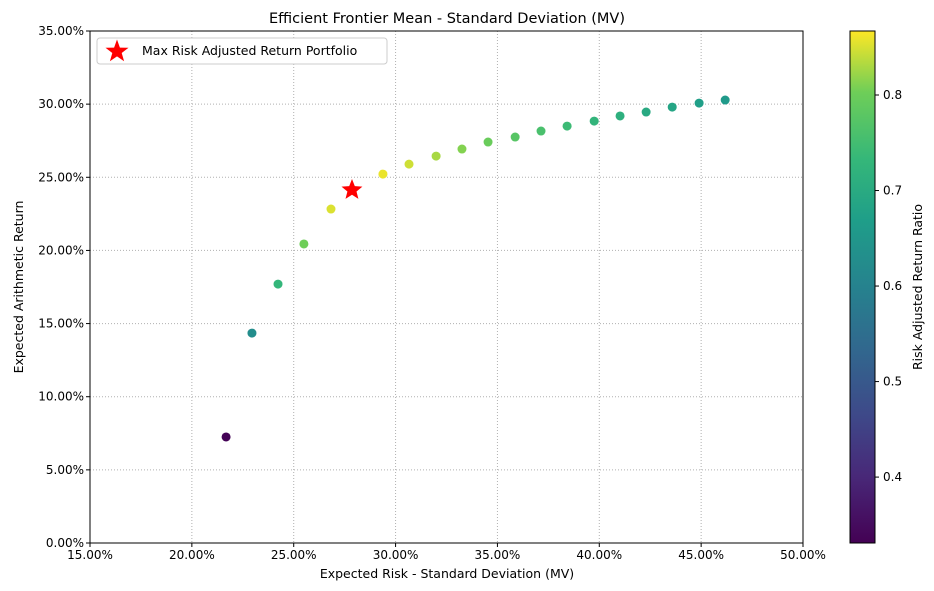 The width and height of the screenshot is (934, 591). Describe the element at coordinates (192, 555) in the screenshot. I see `x-tick-label: 20.00%` at that location.